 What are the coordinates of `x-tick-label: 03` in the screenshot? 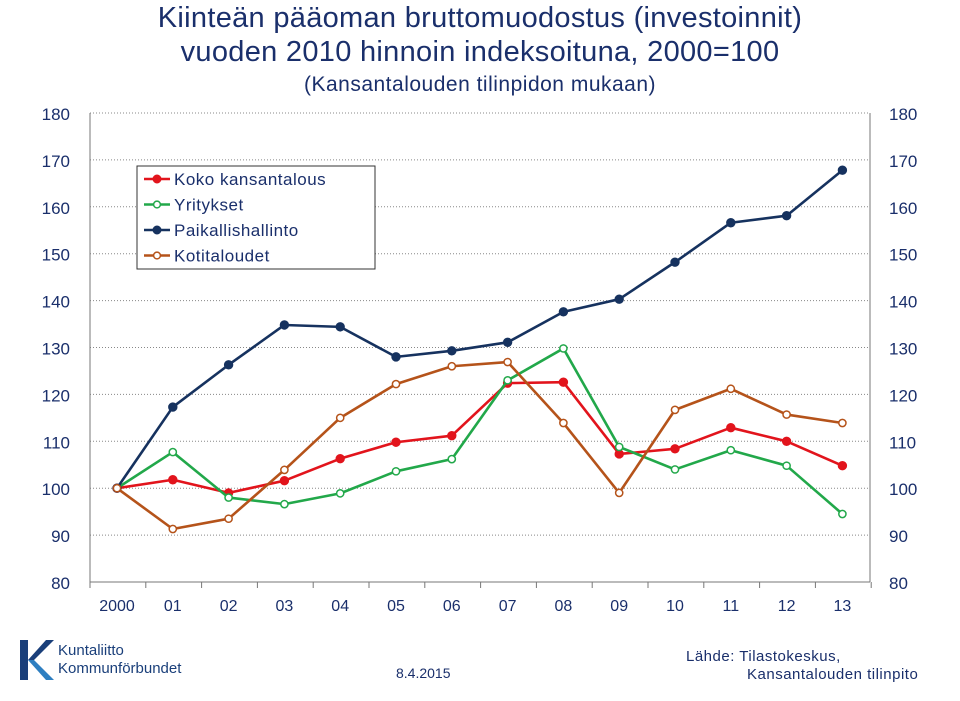 It's located at (285, 606).